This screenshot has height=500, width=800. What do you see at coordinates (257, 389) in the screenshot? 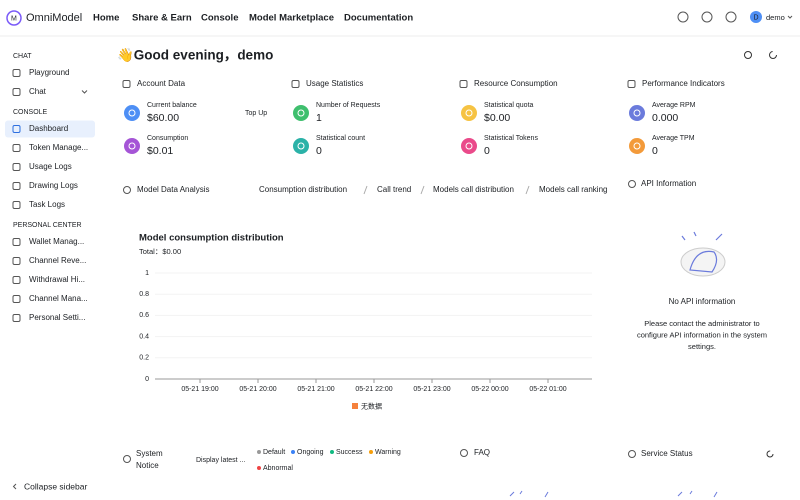
I see `x-tick-label: 05-21 20:00` at bounding box center [257, 389].